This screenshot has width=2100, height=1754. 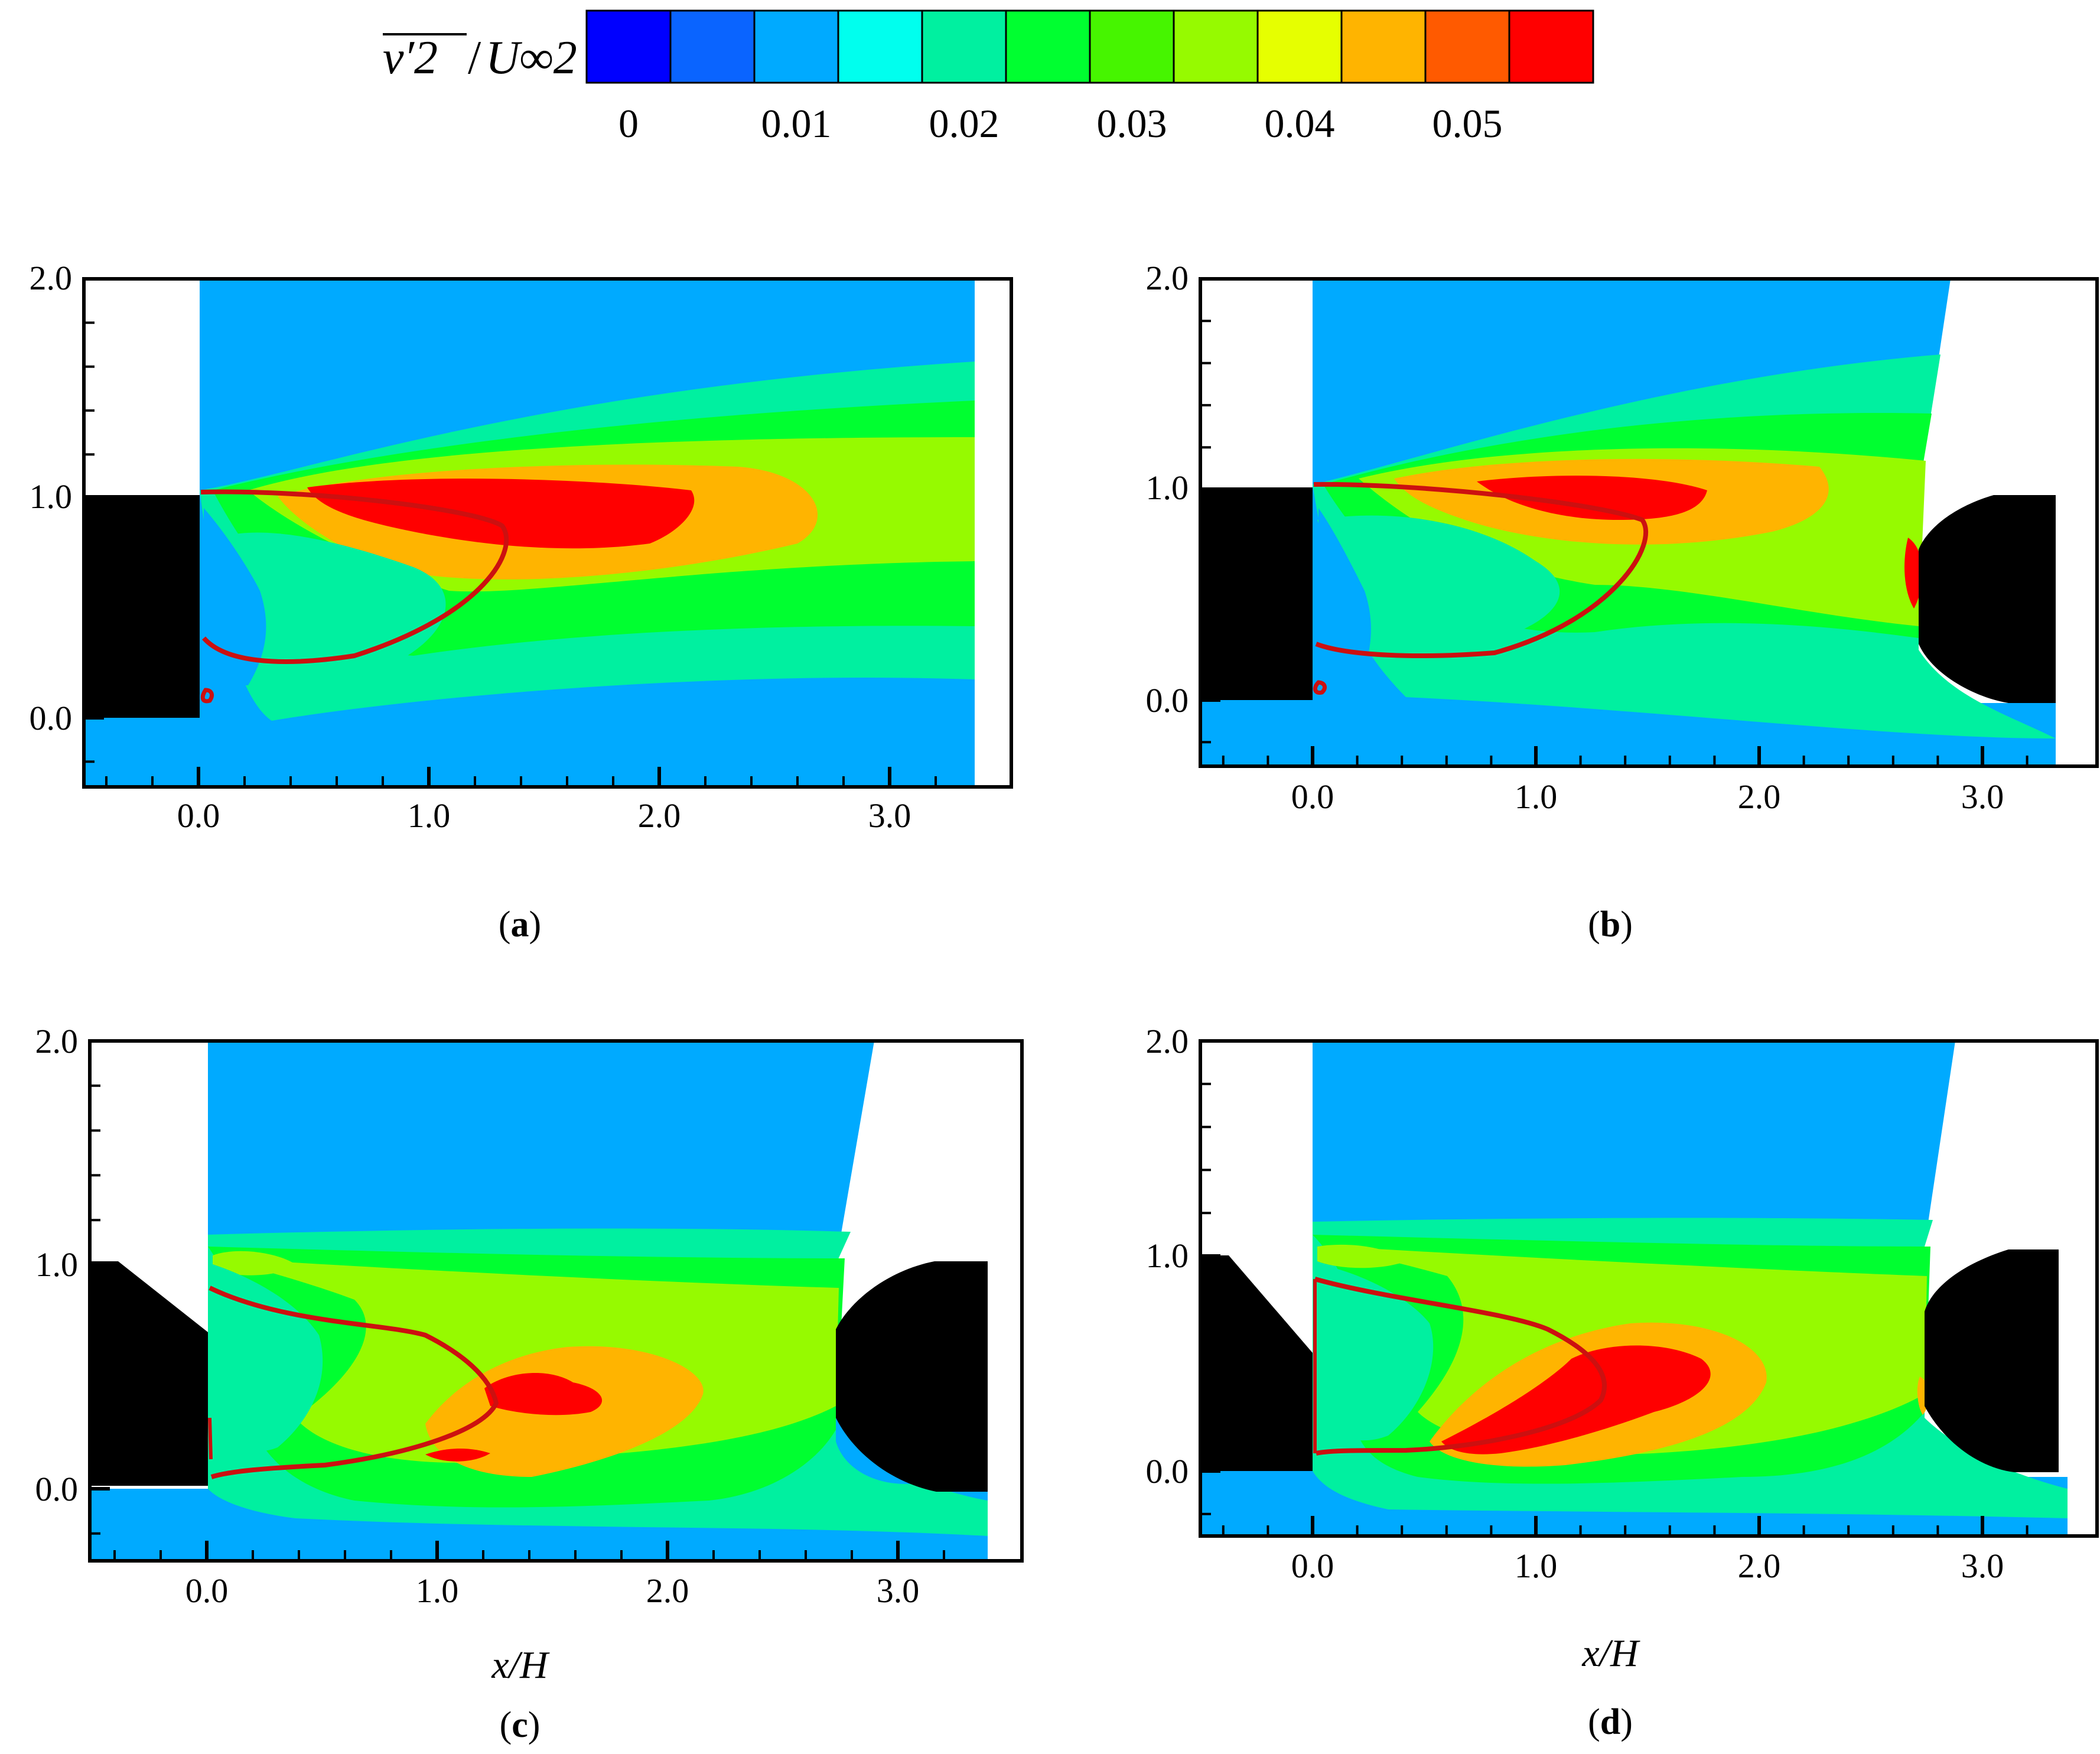 What do you see at coordinates (142, 606) in the screenshot?
I see `step-body` at bounding box center [142, 606].